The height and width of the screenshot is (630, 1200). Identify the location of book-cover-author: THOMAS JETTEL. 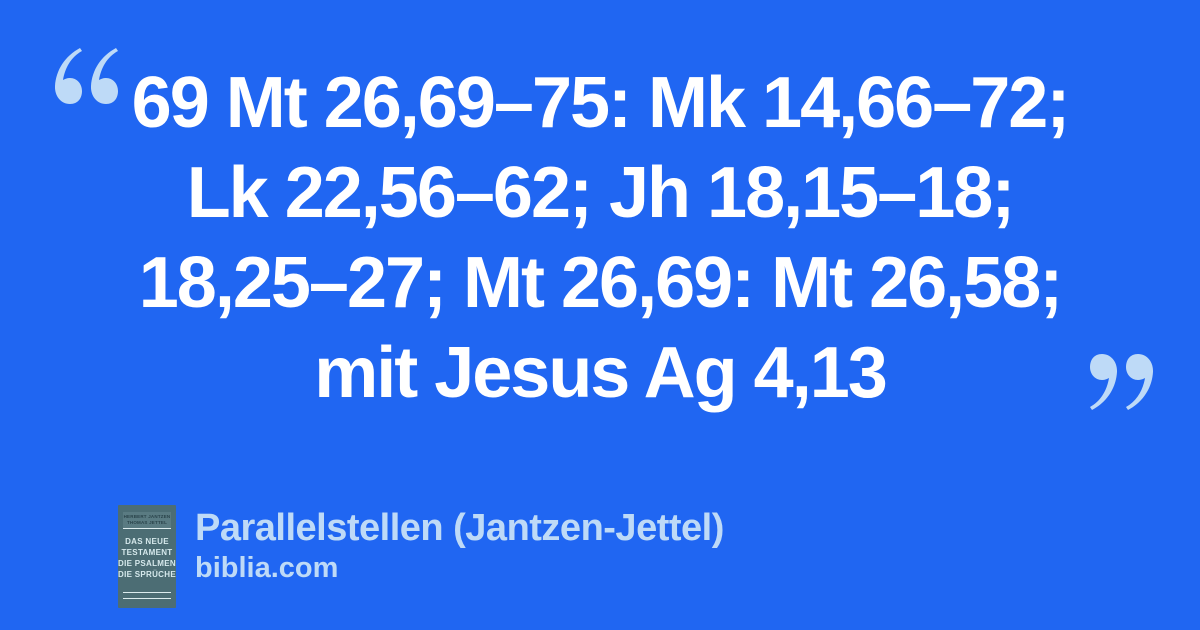
(147, 522).